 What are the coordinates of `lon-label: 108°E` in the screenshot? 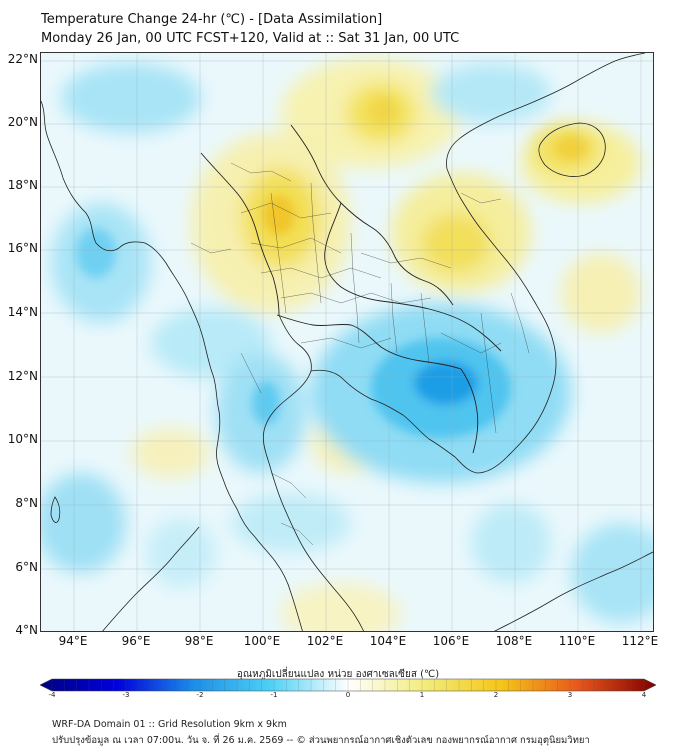 It's located at (514, 641).